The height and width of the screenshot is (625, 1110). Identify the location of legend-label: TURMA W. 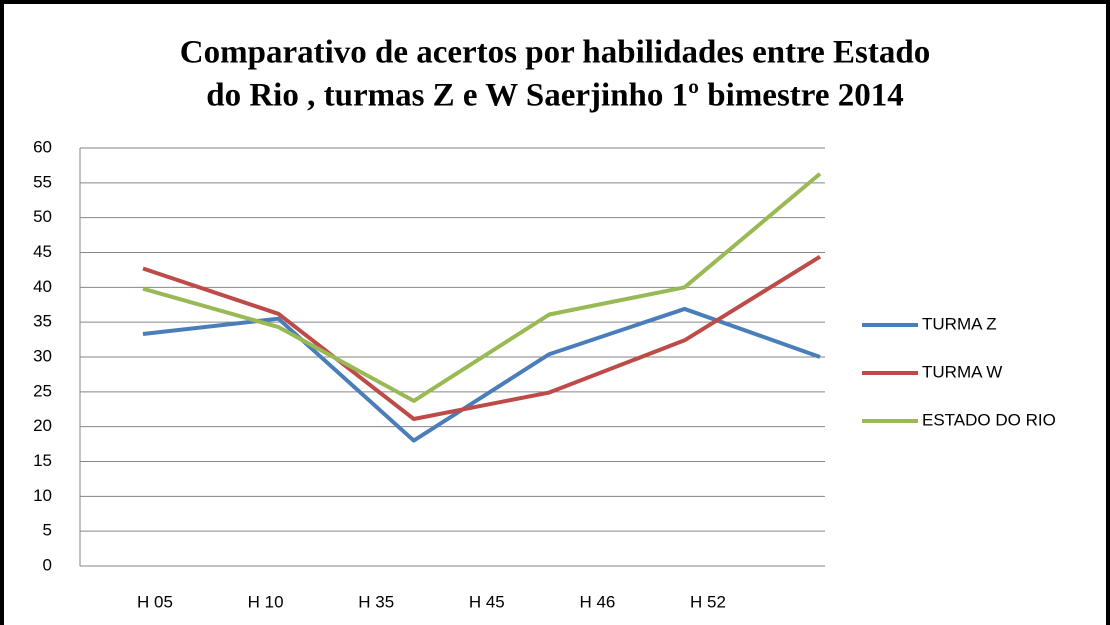
(962, 371).